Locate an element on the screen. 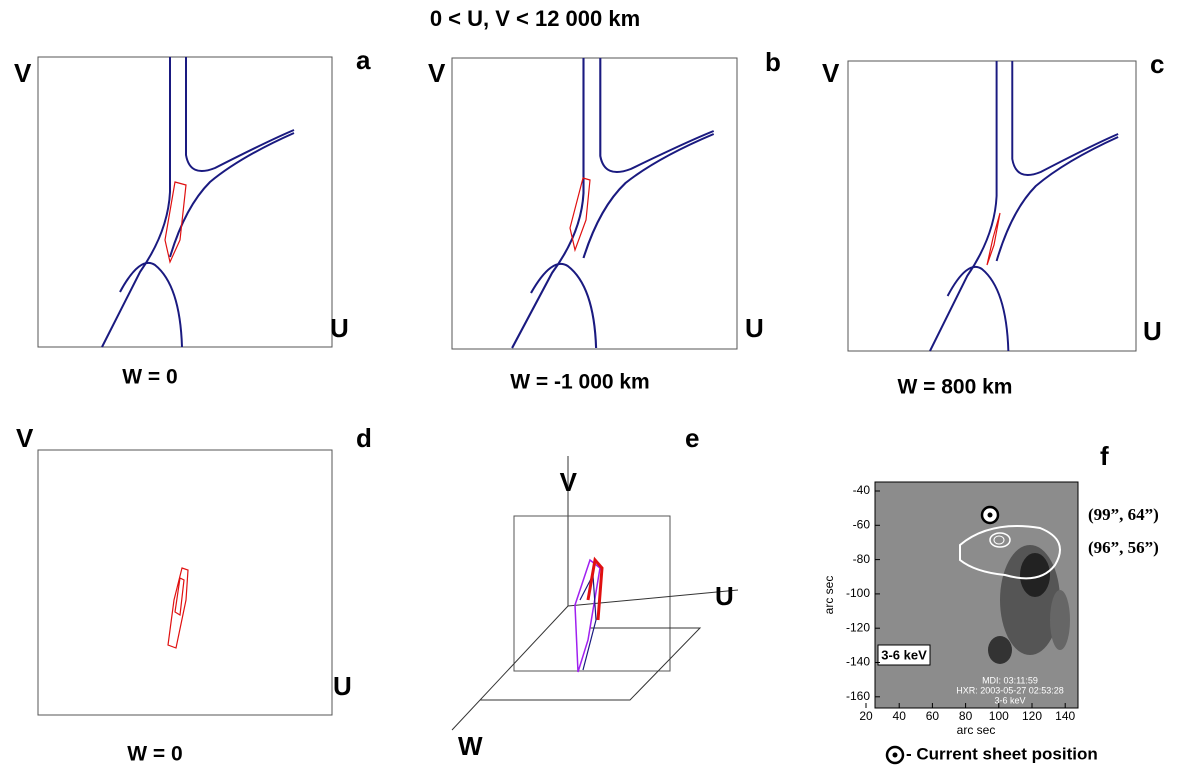 The image size is (1192, 769). panel-letter: c is located at coordinates (1157, 64).